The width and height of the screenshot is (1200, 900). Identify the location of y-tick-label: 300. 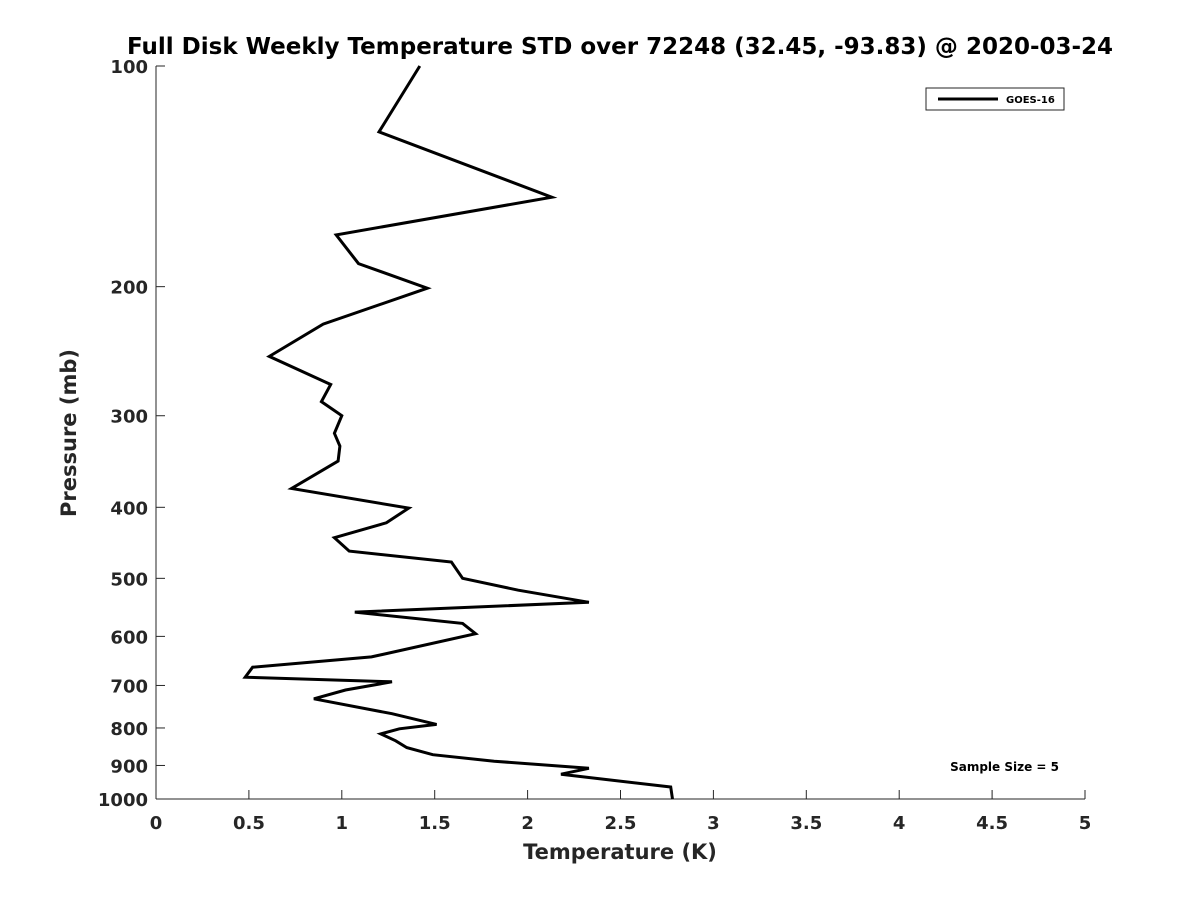
(129, 417).